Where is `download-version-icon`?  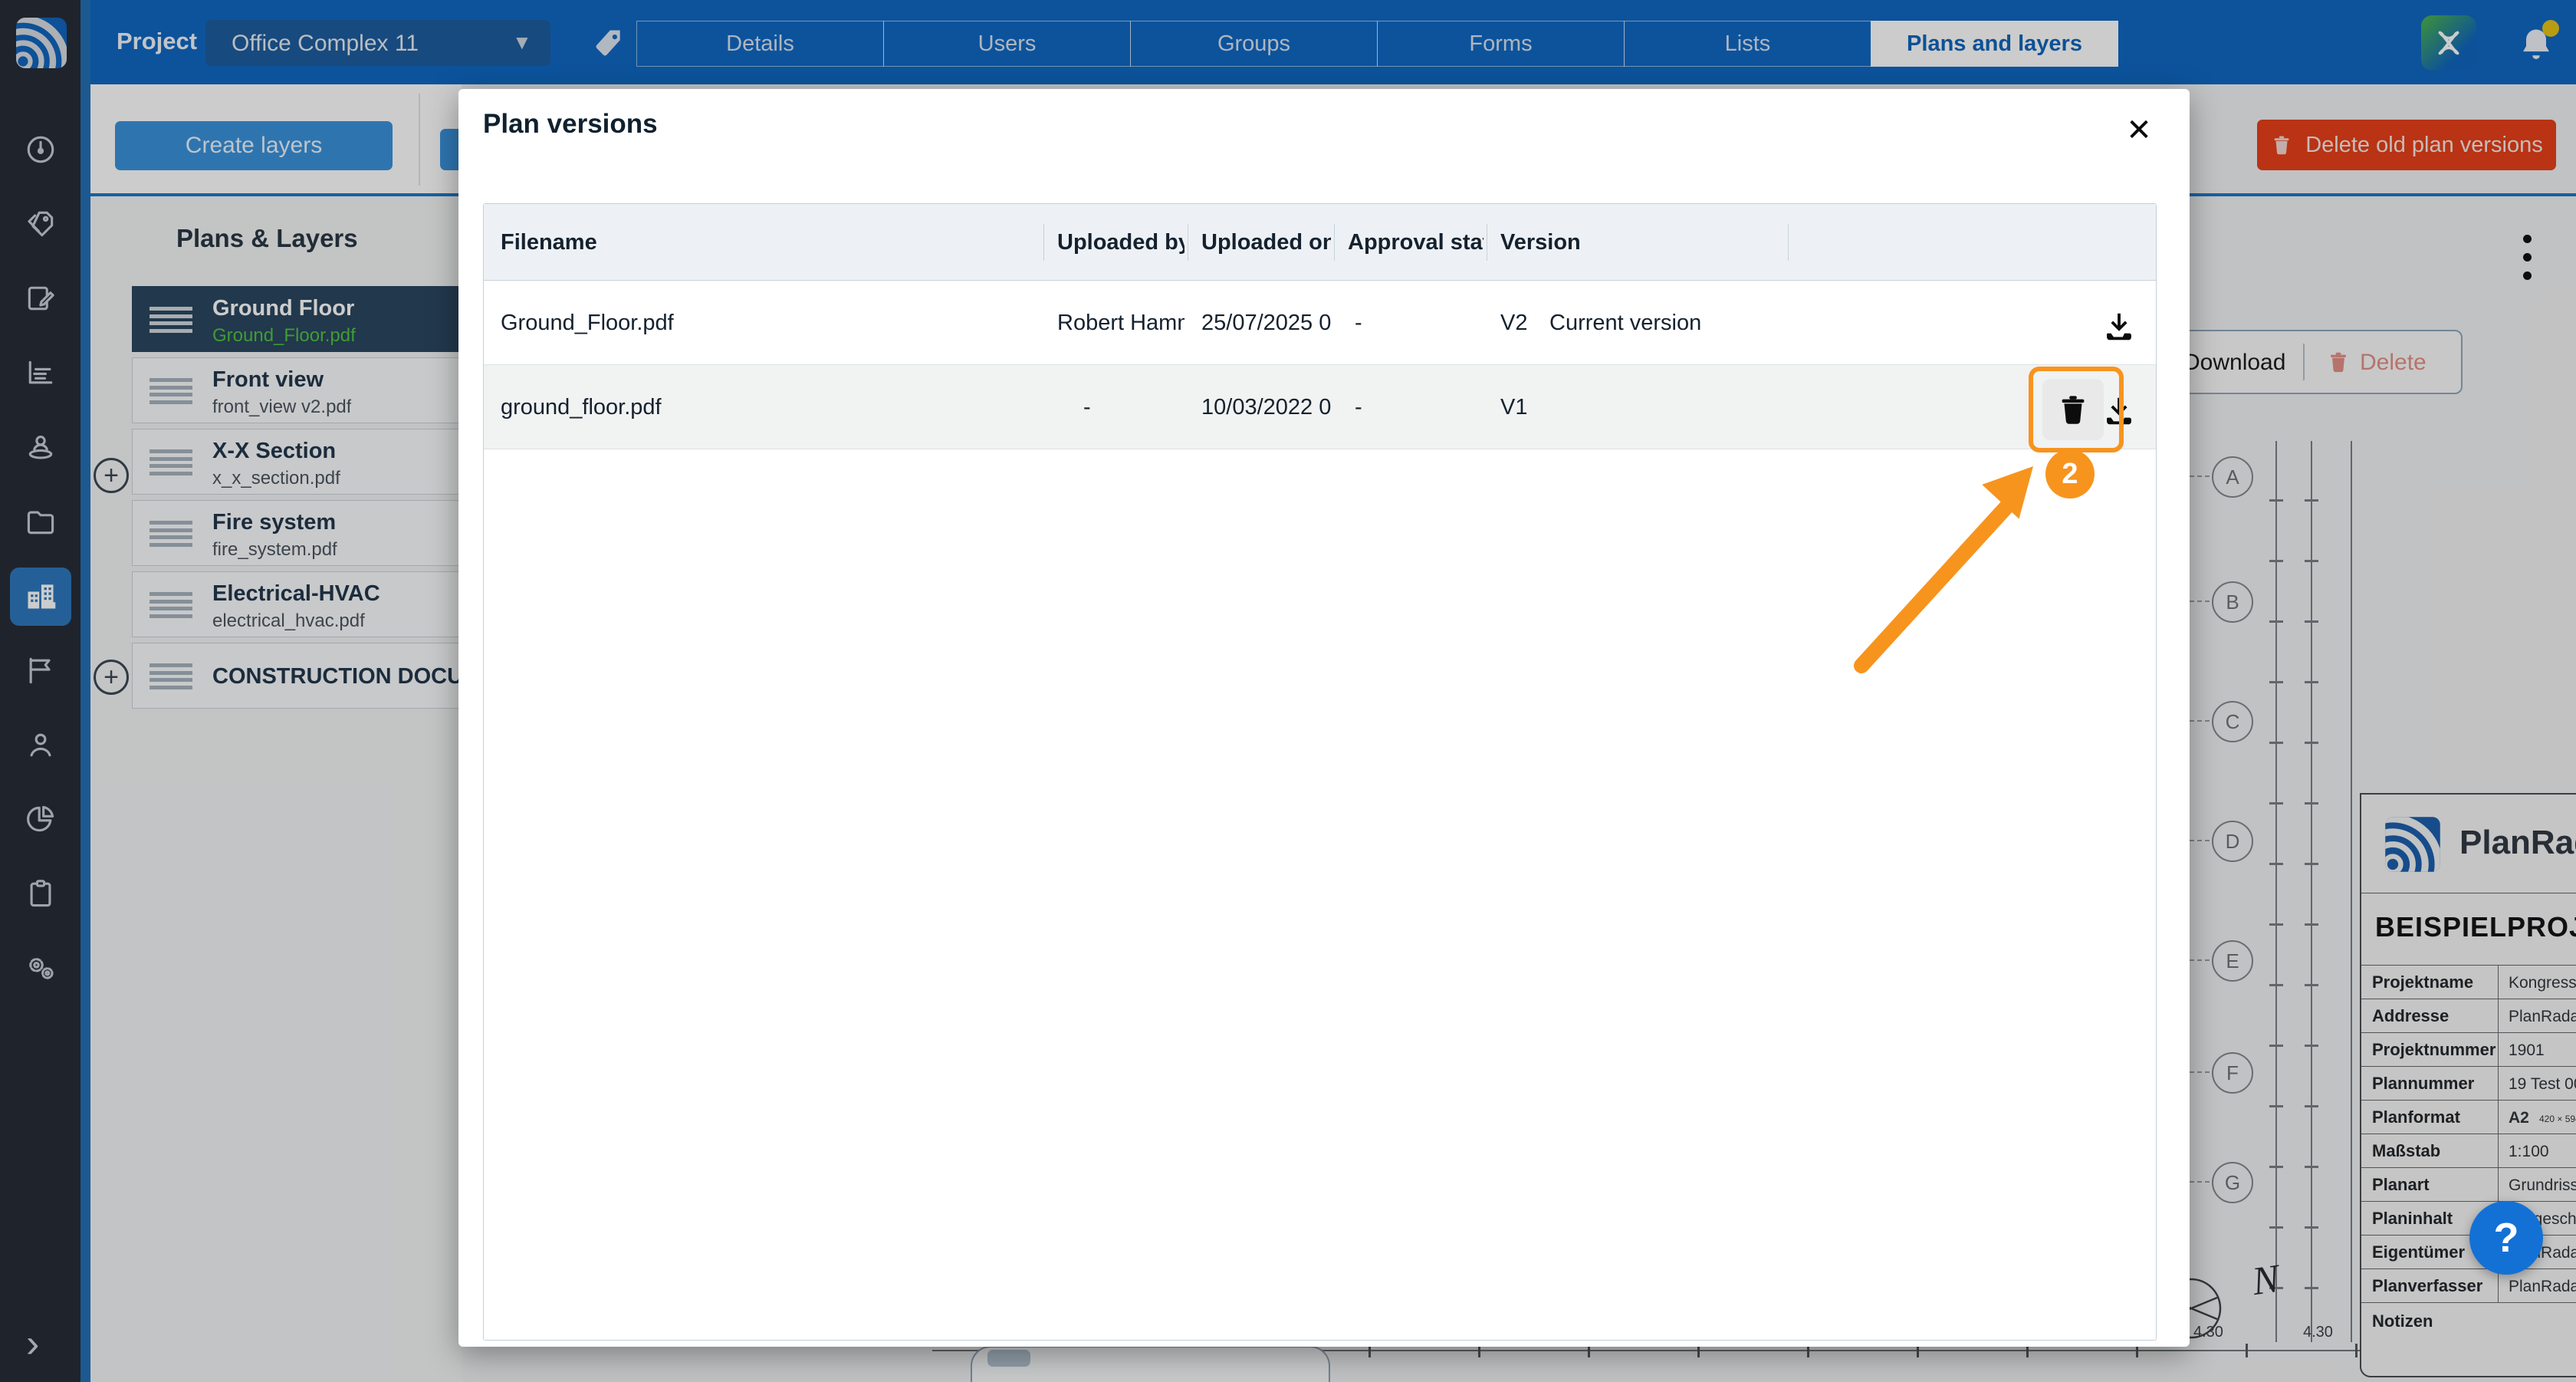
download-version-icon is located at coordinates (2119, 326).